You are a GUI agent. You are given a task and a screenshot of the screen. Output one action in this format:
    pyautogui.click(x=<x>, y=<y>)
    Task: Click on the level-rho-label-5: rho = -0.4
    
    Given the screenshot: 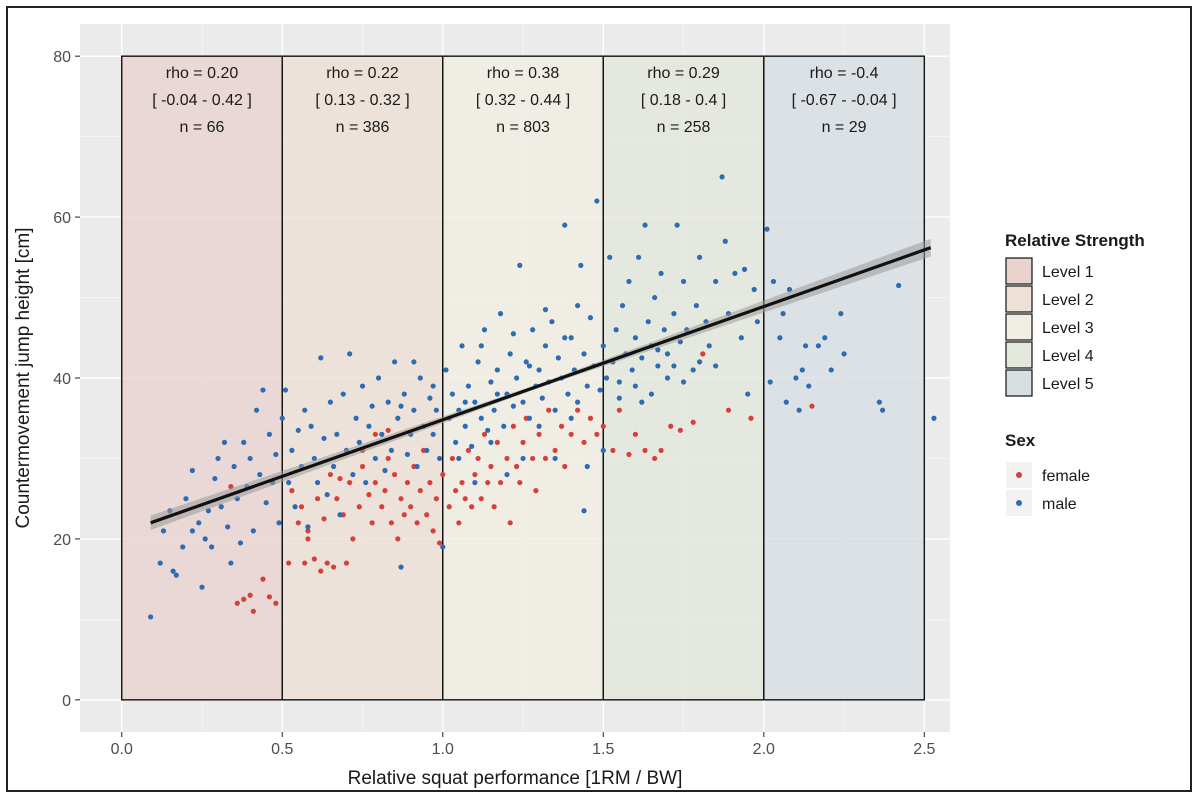 What is the action you would take?
    pyautogui.click(x=844, y=73)
    